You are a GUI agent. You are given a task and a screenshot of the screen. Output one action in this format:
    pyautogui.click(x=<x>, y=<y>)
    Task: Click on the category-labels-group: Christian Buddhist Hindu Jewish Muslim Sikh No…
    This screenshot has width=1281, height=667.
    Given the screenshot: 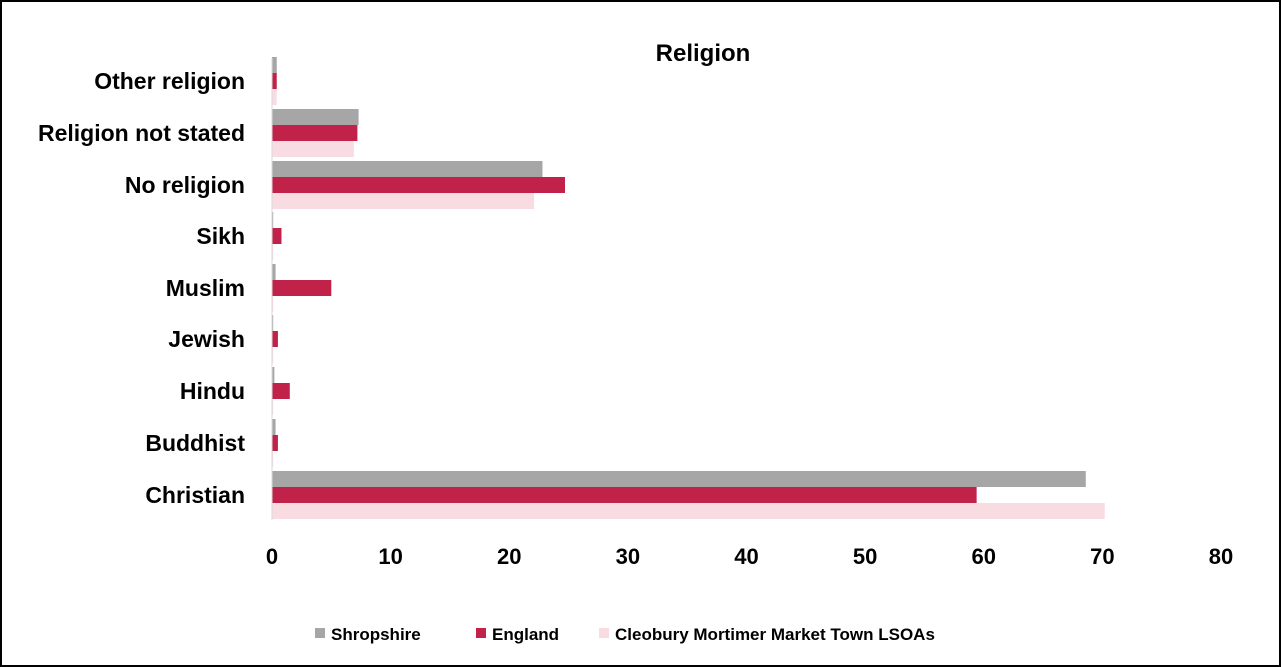 What is the action you would take?
    pyautogui.click(x=141, y=288)
    